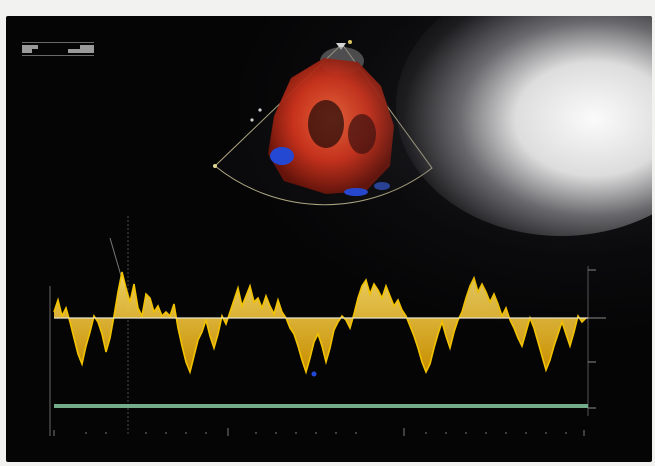 The image size is (655, 466). Describe the element at coordinates (215, 166) in the screenshot. I see `sector-edge-marker` at that location.